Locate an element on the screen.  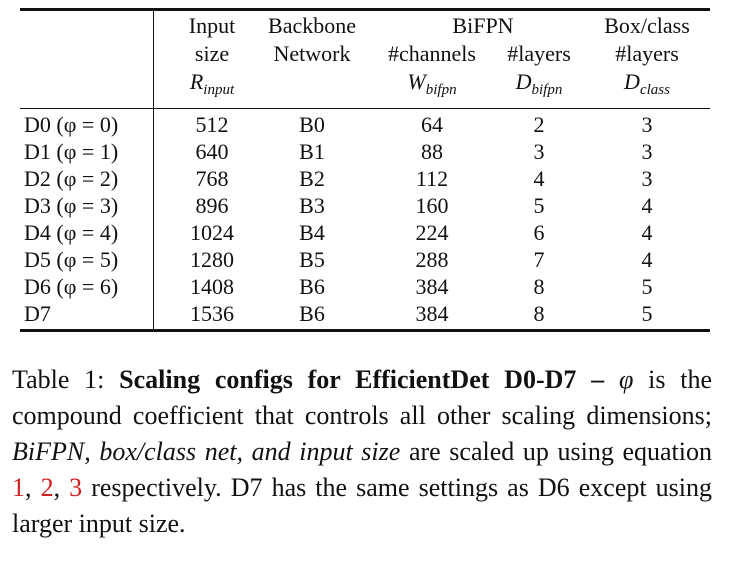
row-input: 512 is located at coordinates (212, 124).